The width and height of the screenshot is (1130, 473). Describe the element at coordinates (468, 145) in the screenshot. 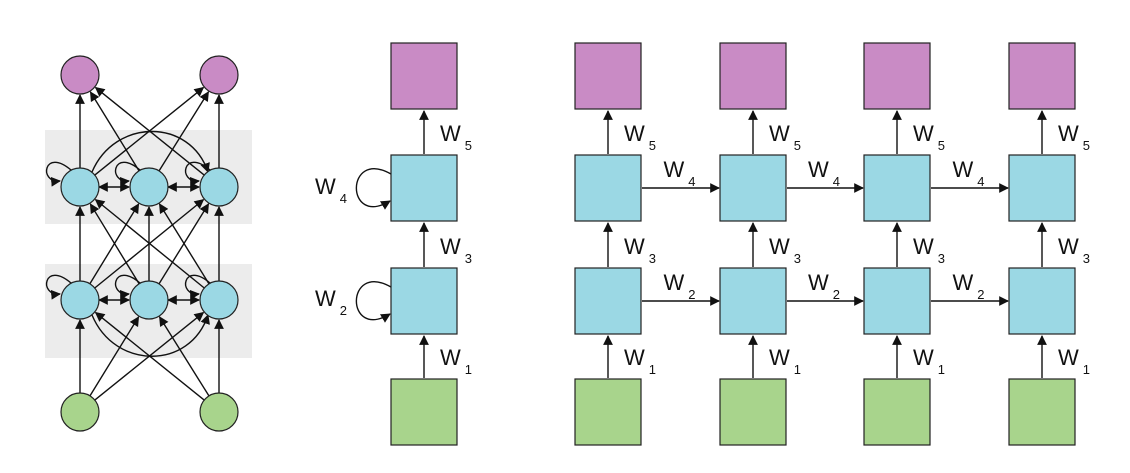

I see `label-folded-w5-sub: 5` at that location.